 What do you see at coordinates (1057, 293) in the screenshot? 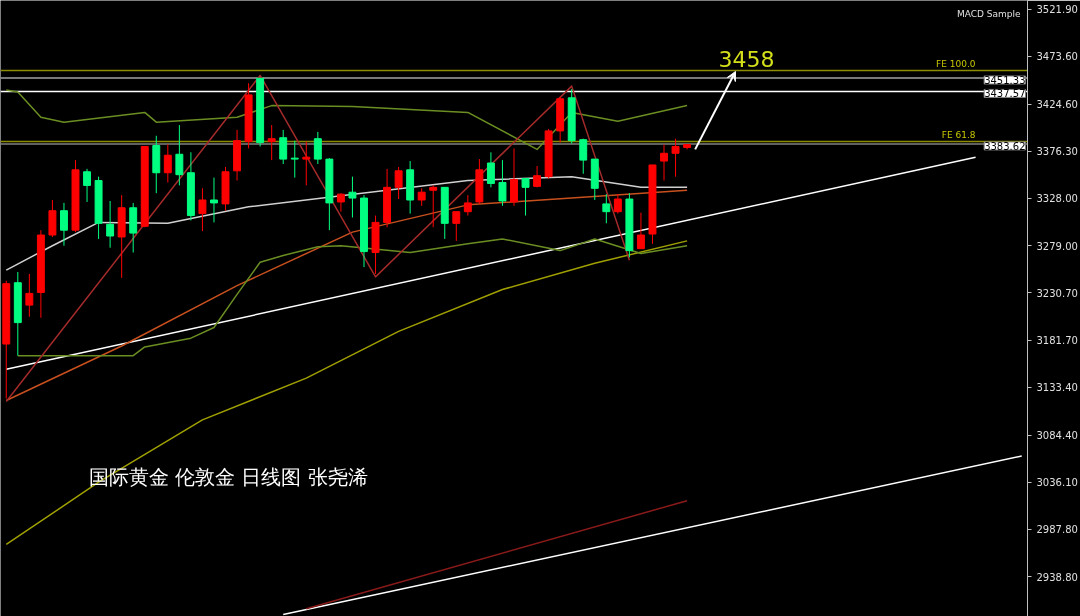
I see `y-tick-label: 3230.70` at bounding box center [1057, 293].